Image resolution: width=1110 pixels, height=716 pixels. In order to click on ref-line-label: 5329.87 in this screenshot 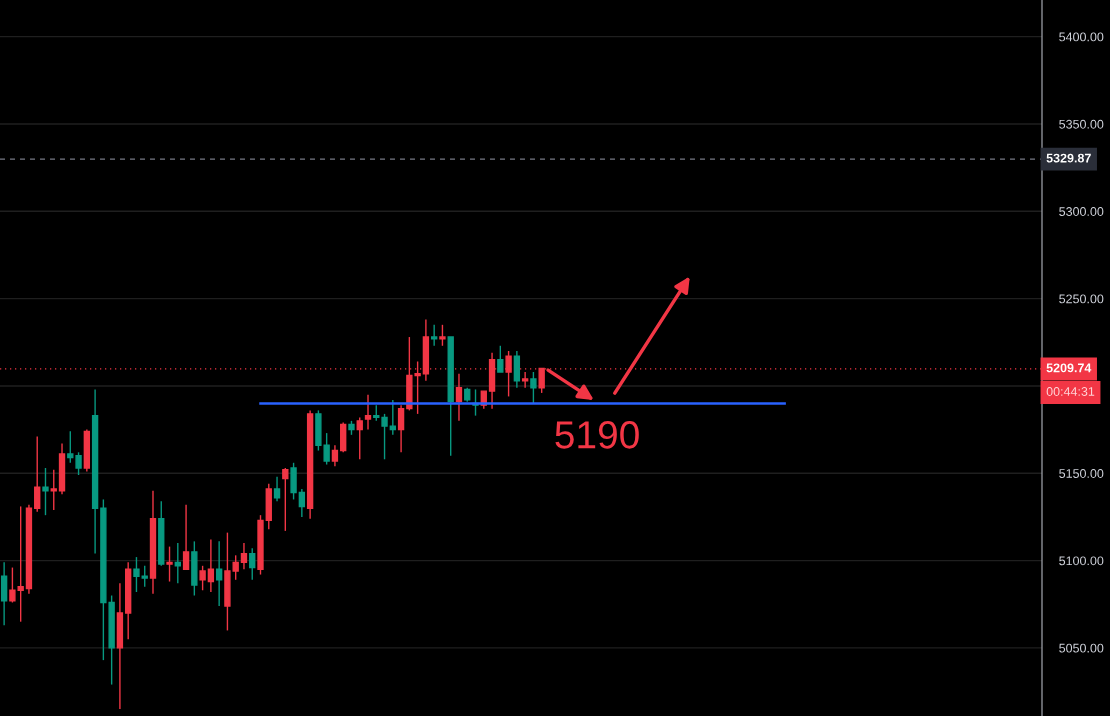, I will do `click(1068, 158)`.